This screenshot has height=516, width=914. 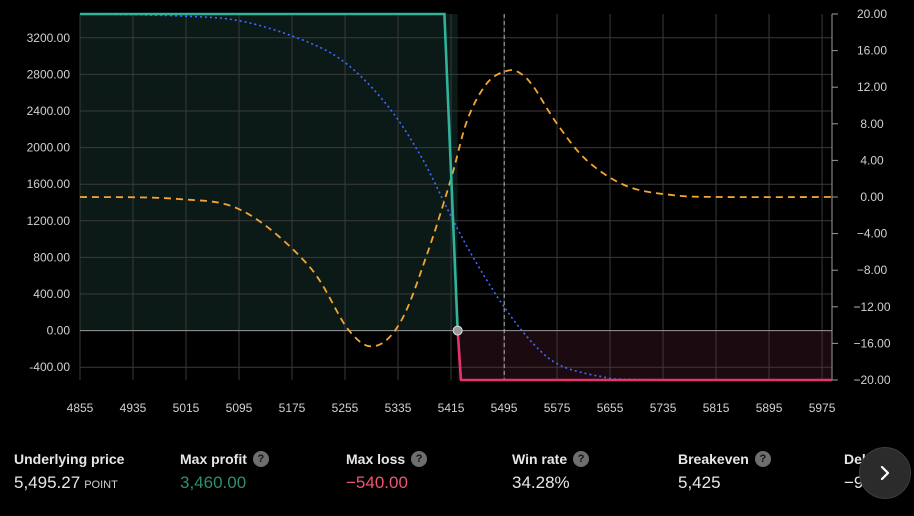 What do you see at coordinates (872, 124) in the screenshot?
I see `y-right-tick-label: 8.00` at bounding box center [872, 124].